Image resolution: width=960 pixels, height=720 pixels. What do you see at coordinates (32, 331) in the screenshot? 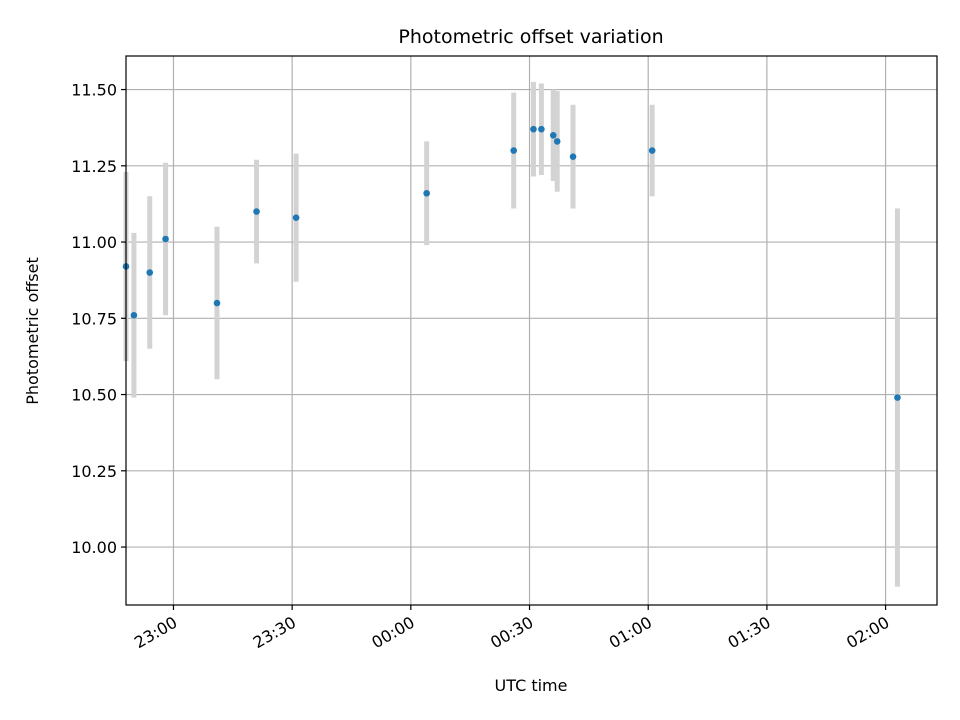
I see `y-axis-label: Photometric offset` at bounding box center [32, 331].